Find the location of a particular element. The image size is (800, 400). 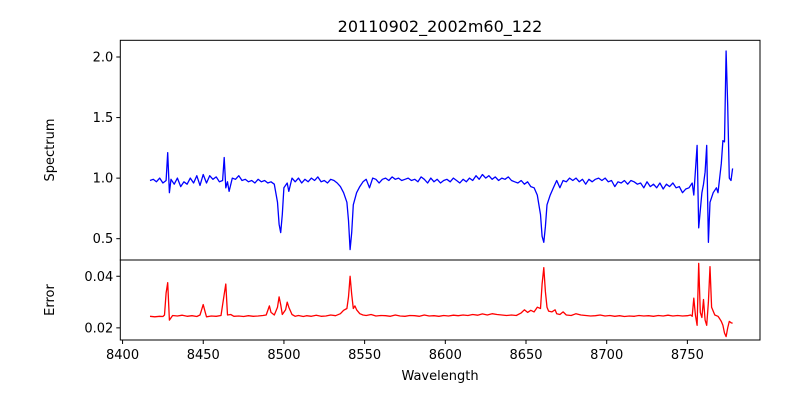

x-tick-label: 8650 is located at coordinates (525, 355).